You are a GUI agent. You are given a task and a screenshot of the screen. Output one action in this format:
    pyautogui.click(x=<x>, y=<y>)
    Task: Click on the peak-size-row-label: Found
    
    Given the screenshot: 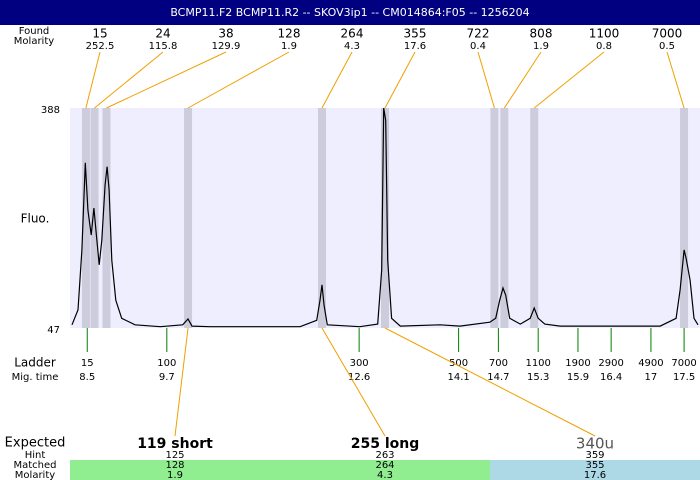 What is the action you would take?
    pyautogui.click(x=34, y=31)
    